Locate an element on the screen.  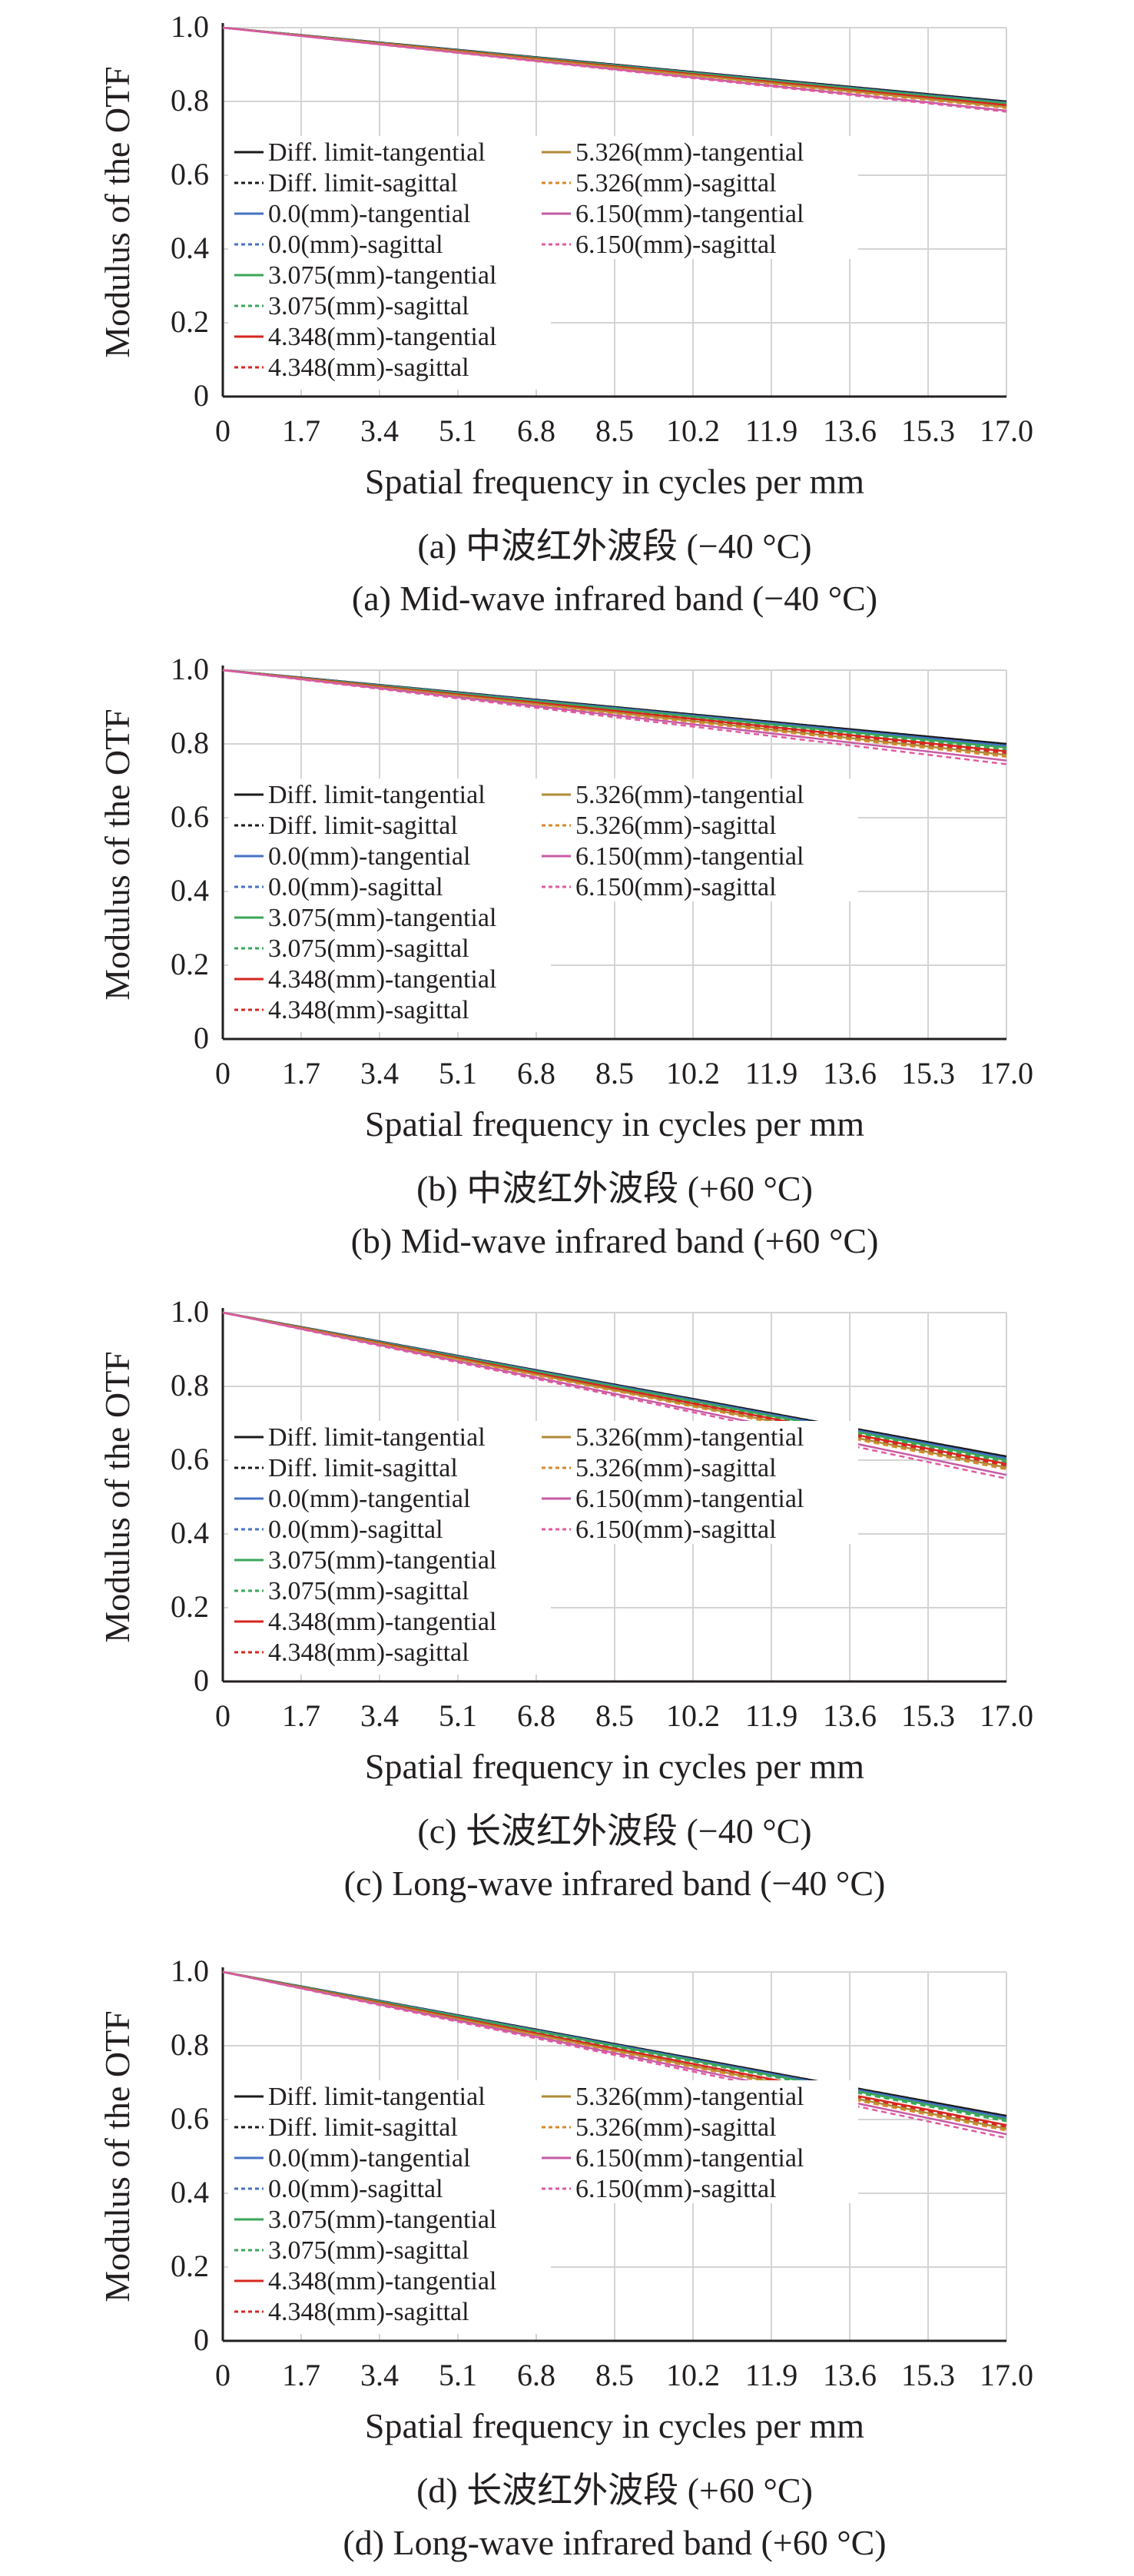
caption-chinese: (c) 长波红外波段 (−40 °C) is located at coordinates (614, 1831).